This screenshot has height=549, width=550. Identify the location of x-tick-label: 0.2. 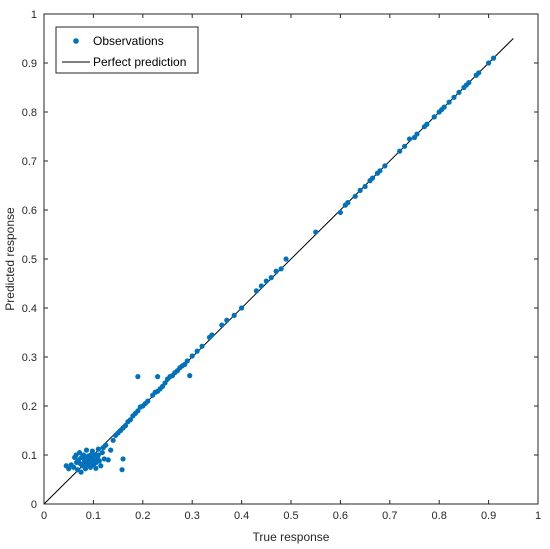
(142, 516).